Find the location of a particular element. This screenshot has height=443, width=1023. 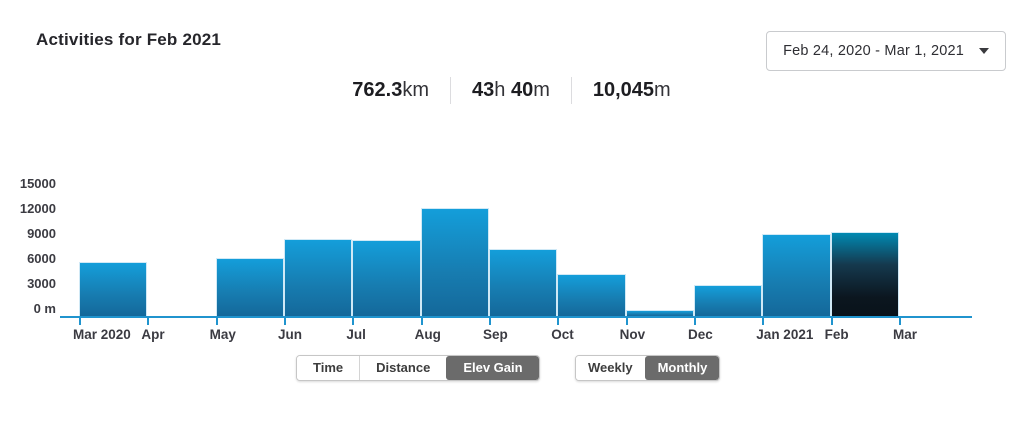

period-toggle-group: Weekly Monthly is located at coordinates (648, 368).